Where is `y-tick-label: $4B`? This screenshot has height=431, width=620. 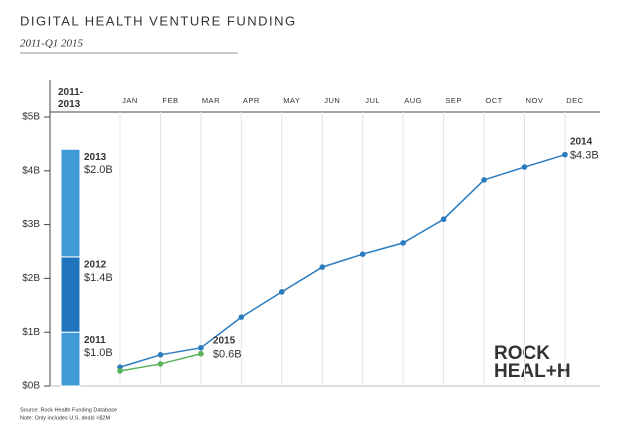 y-tick-label: $4B is located at coordinates (31, 170).